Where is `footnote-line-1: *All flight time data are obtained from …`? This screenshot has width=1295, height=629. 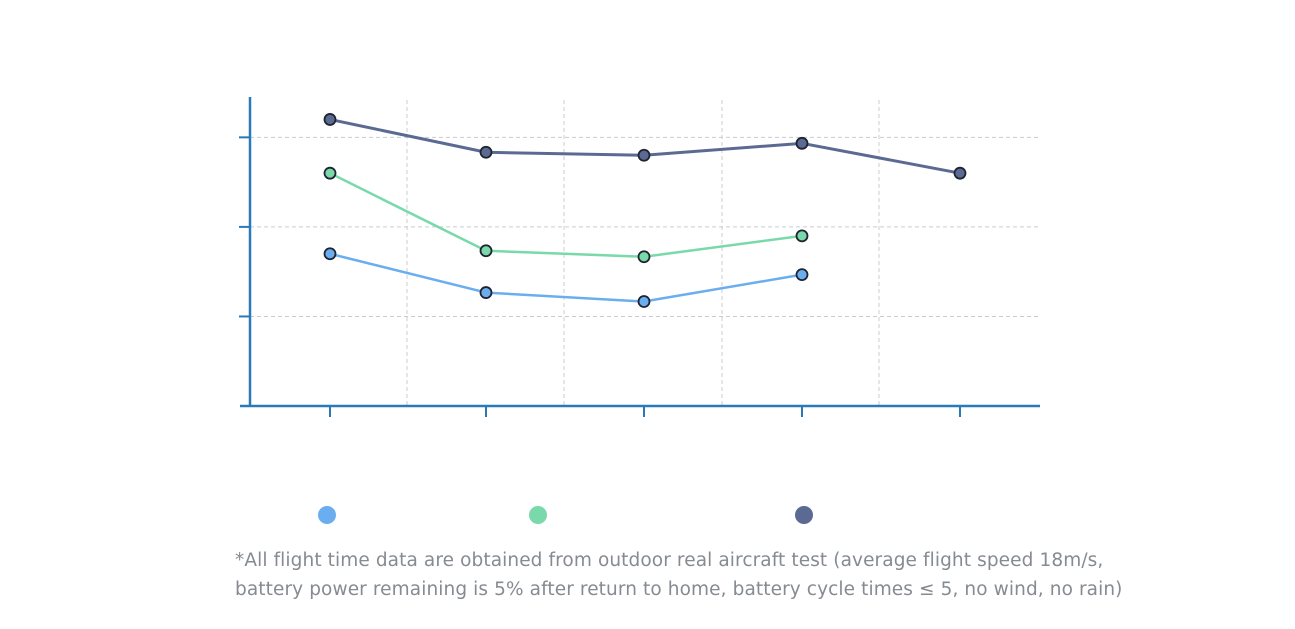
footnote-line-1: *All flight time data are obtained from … is located at coordinates (669, 560).